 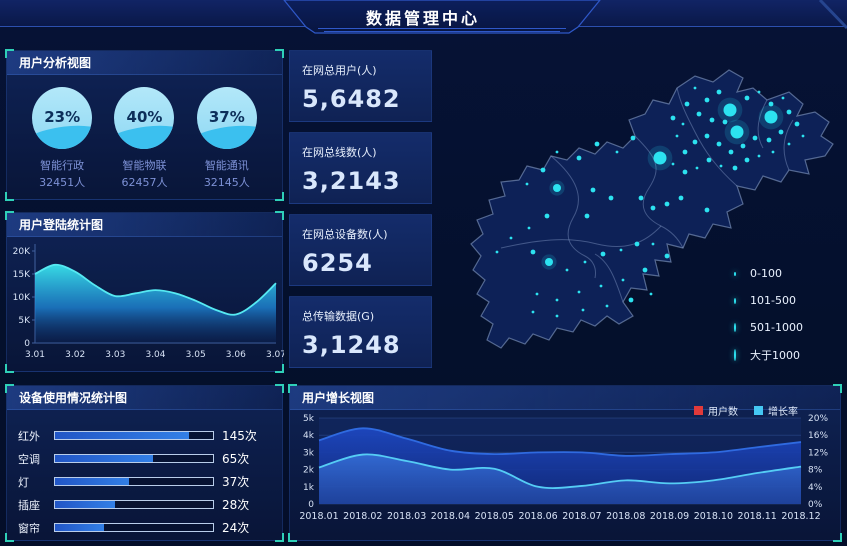 What do you see at coordinates (815, 471) in the screenshot?
I see `axis-tick-label: 8%` at bounding box center [815, 471].